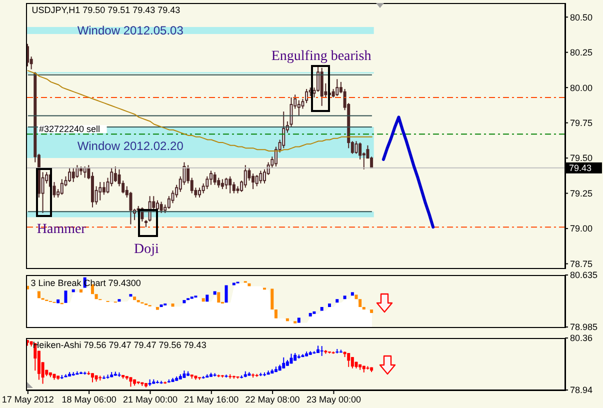 The image size is (603, 408). I want to click on x-tick-label: 17 May 2012, so click(28, 399).